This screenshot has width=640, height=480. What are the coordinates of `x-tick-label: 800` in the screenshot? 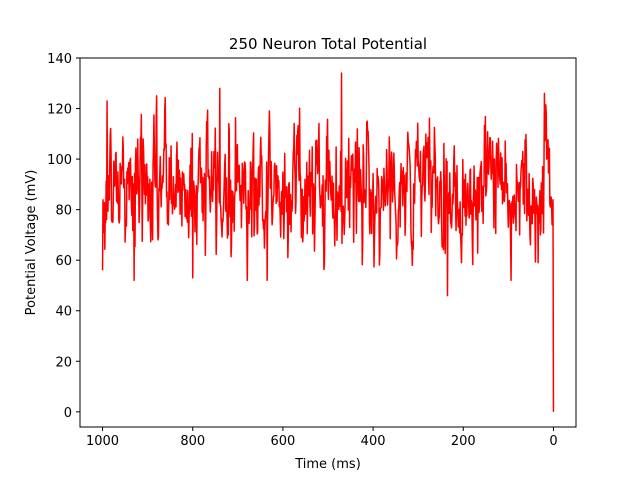 It's located at (192, 441).